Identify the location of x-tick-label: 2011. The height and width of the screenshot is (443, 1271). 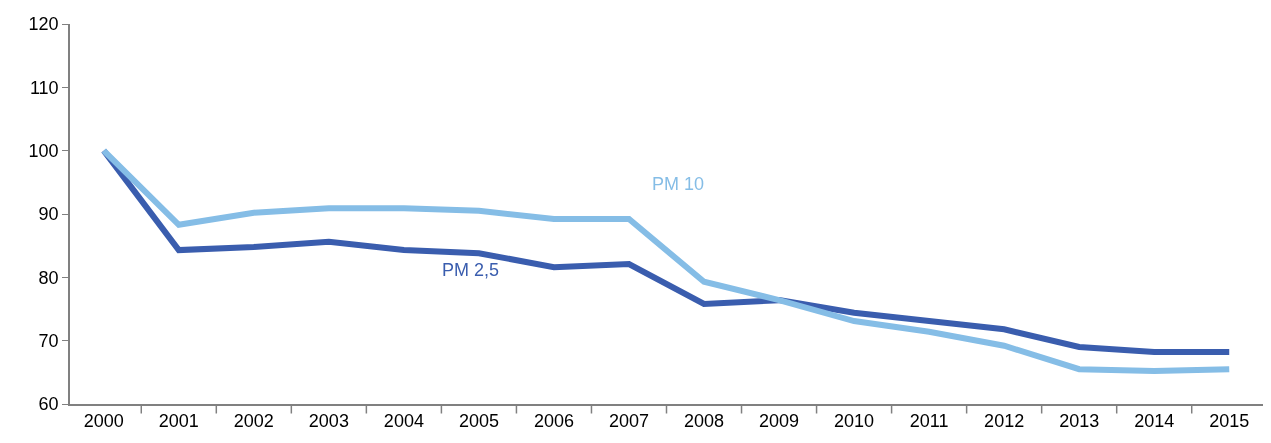
(929, 421).